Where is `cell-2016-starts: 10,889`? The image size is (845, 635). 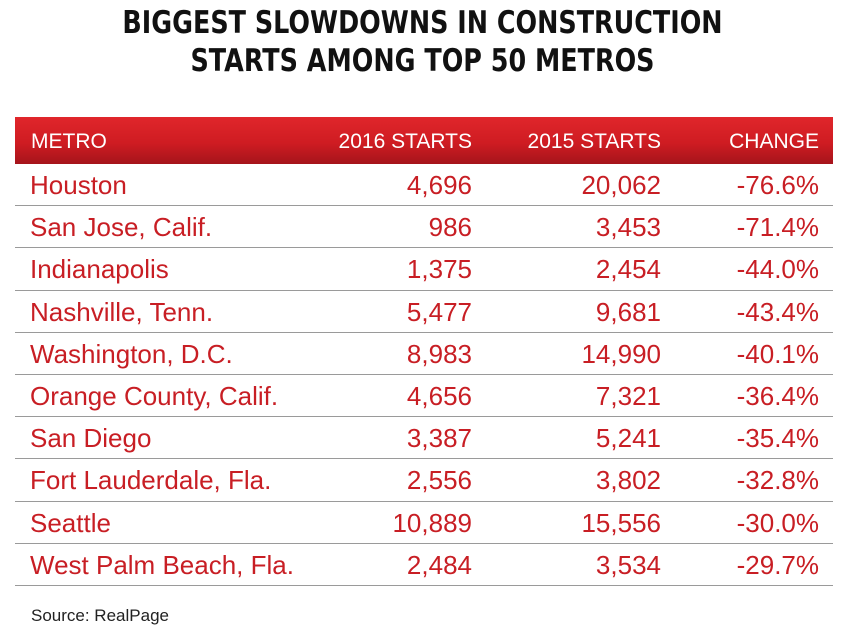
cell-2016-starts: 10,889 is located at coordinates (432, 522).